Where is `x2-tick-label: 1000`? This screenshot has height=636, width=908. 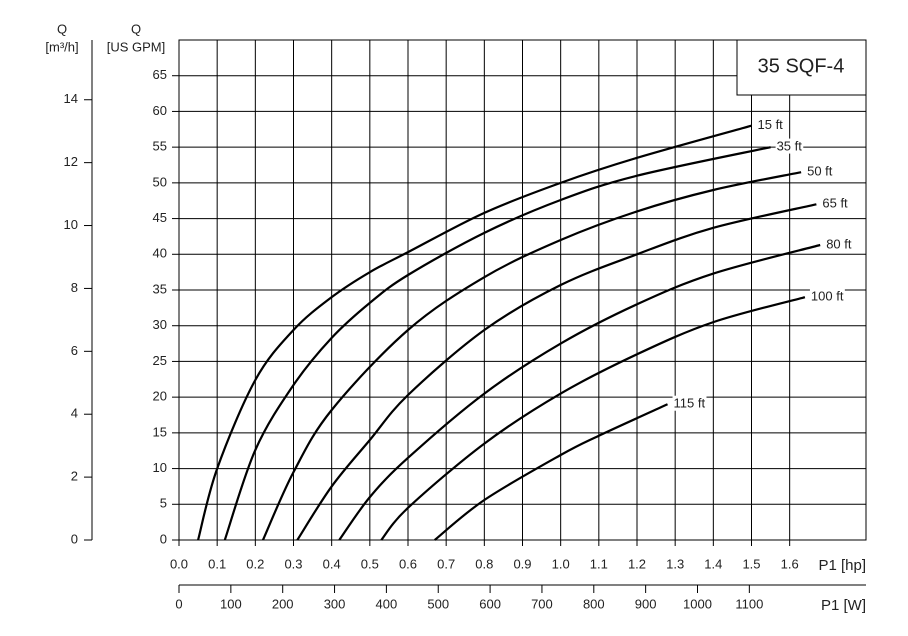
x2-tick-label: 1000 is located at coordinates (697, 603).